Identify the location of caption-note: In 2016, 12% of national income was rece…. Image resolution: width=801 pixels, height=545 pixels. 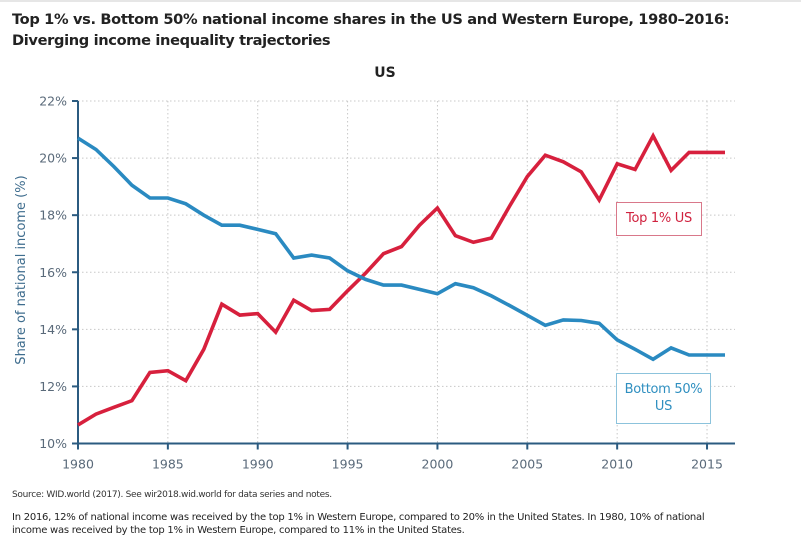
(402, 524).